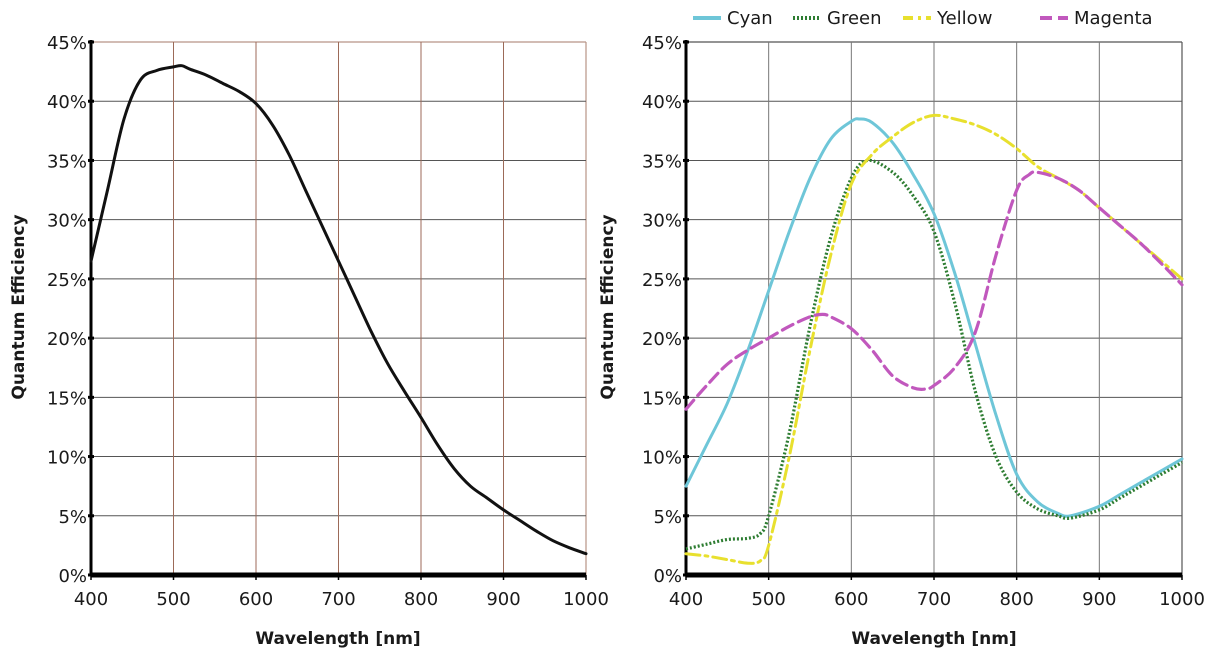 This screenshot has width=1214, height=657. What do you see at coordinates (337, 639) in the screenshot?
I see `chart0-xlabel: Wavelength [nm]` at bounding box center [337, 639].